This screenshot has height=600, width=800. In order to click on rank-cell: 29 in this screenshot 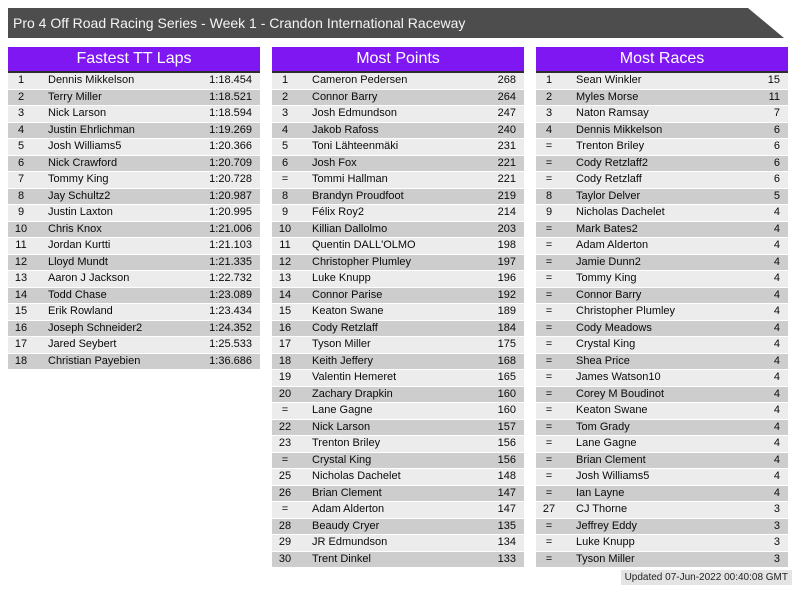, I will do `click(285, 542)`.